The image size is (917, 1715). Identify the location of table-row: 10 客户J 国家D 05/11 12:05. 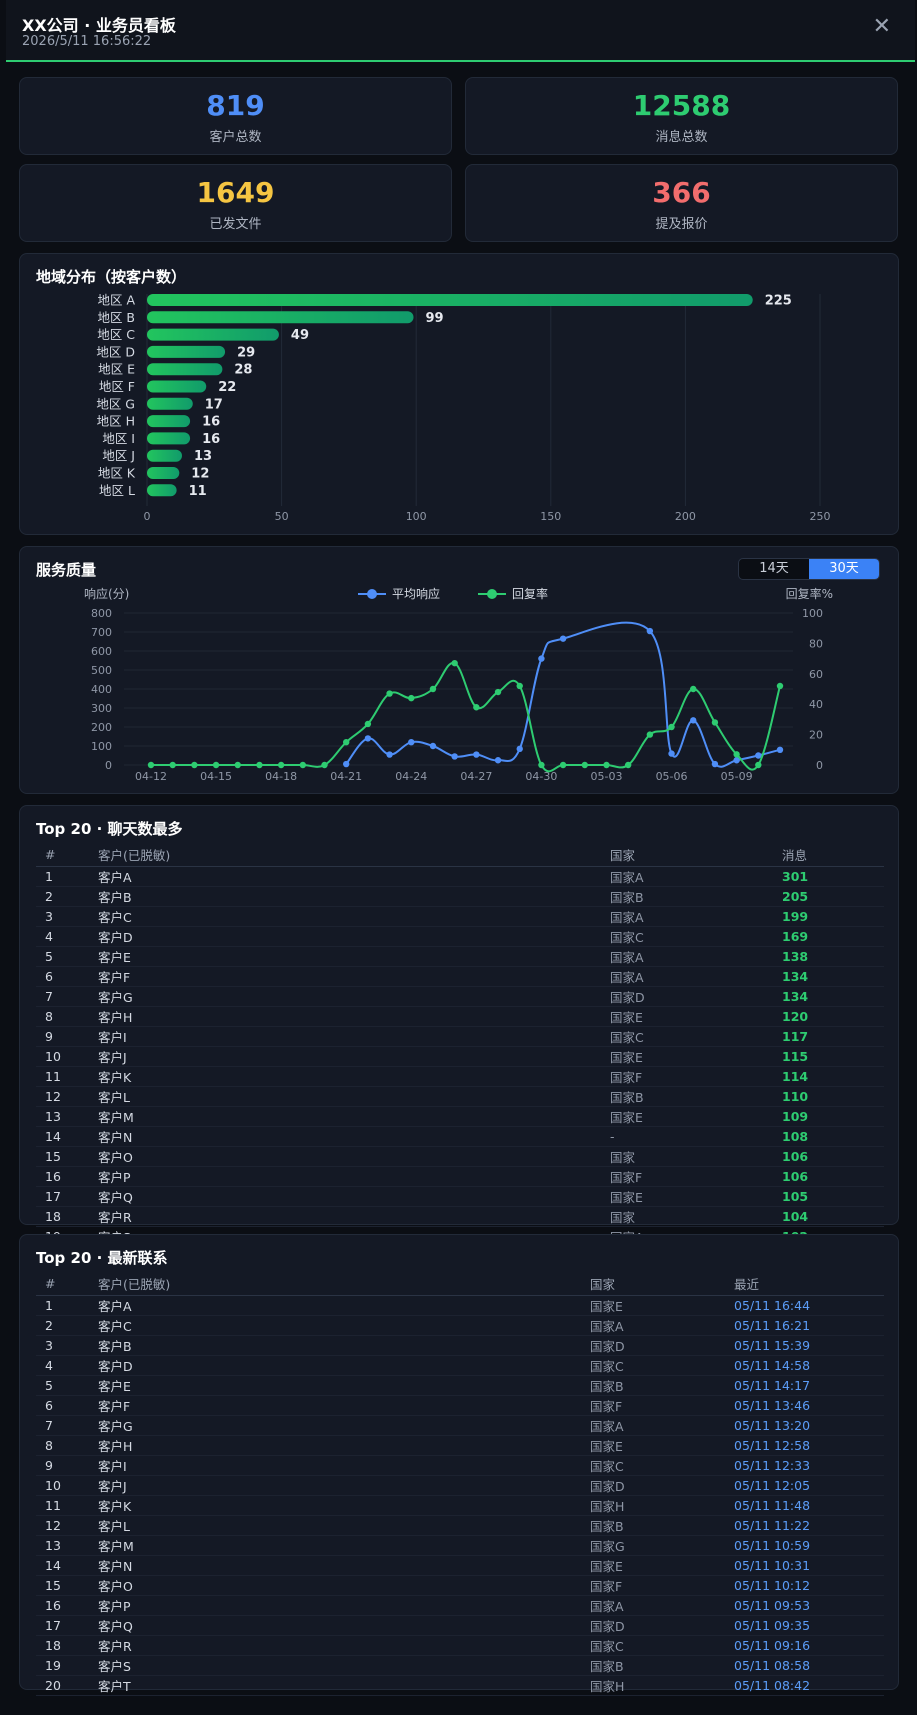
(460, 1485).